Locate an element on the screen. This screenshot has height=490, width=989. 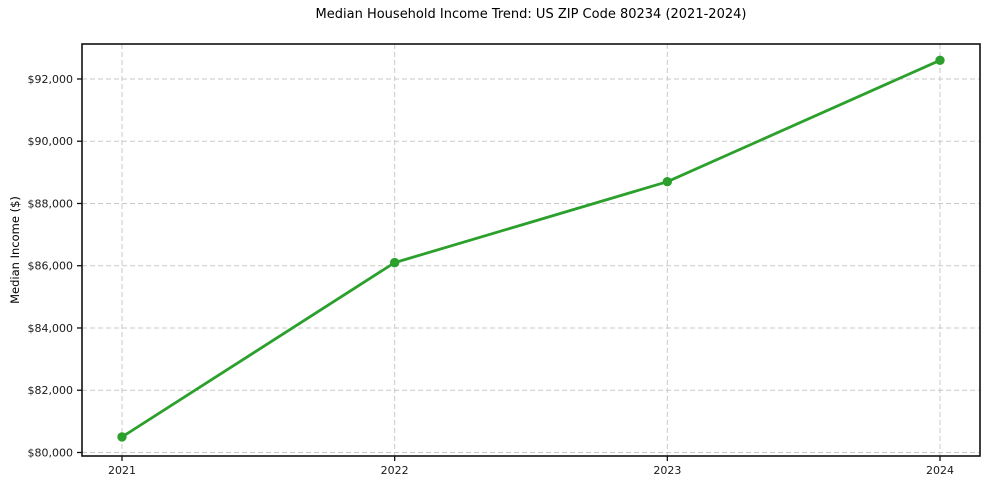
y-tick-label: $84,000 is located at coordinates (51, 328).